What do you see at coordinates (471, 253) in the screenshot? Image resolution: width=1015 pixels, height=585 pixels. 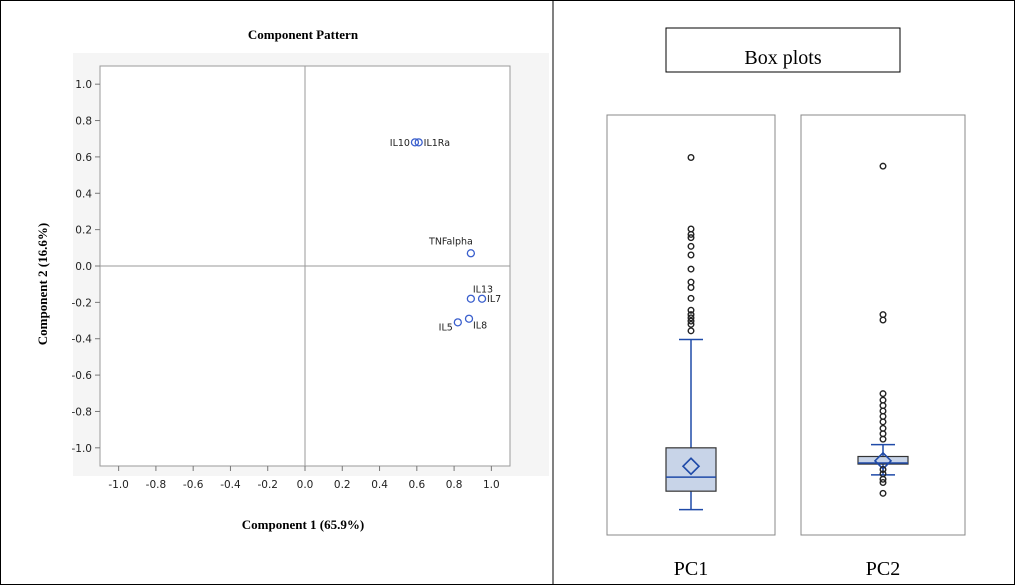 I see `point-tnfalpha` at bounding box center [471, 253].